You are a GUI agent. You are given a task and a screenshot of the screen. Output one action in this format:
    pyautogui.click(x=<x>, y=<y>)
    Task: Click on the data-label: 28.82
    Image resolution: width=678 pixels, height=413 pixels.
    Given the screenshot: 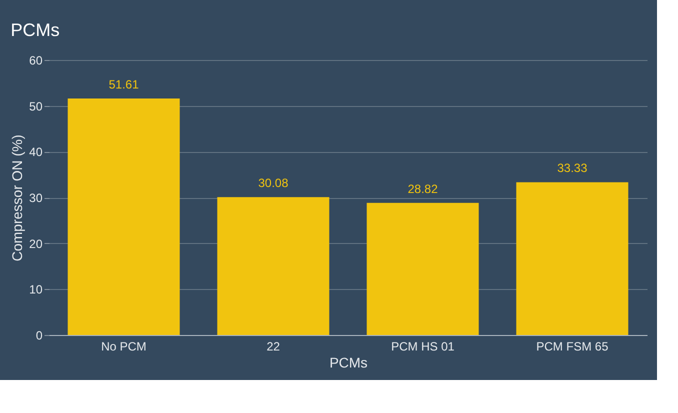 What is the action you would take?
    pyautogui.click(x=423, y=189)
    